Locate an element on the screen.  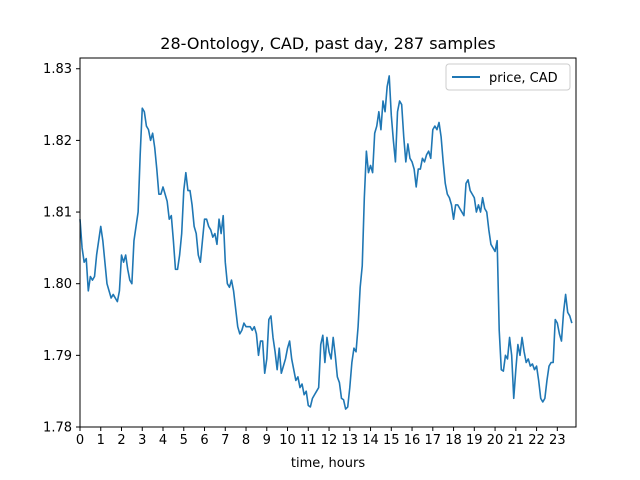
x-tick-label: 21 is located at coordinates (516, 440).